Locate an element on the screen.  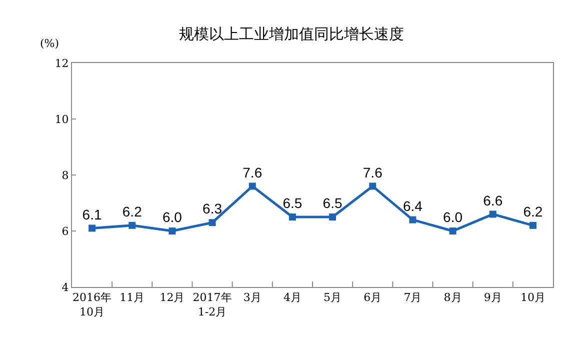
x-tick-label: 2017年 1-2月 is located at coordinates (212, 304).